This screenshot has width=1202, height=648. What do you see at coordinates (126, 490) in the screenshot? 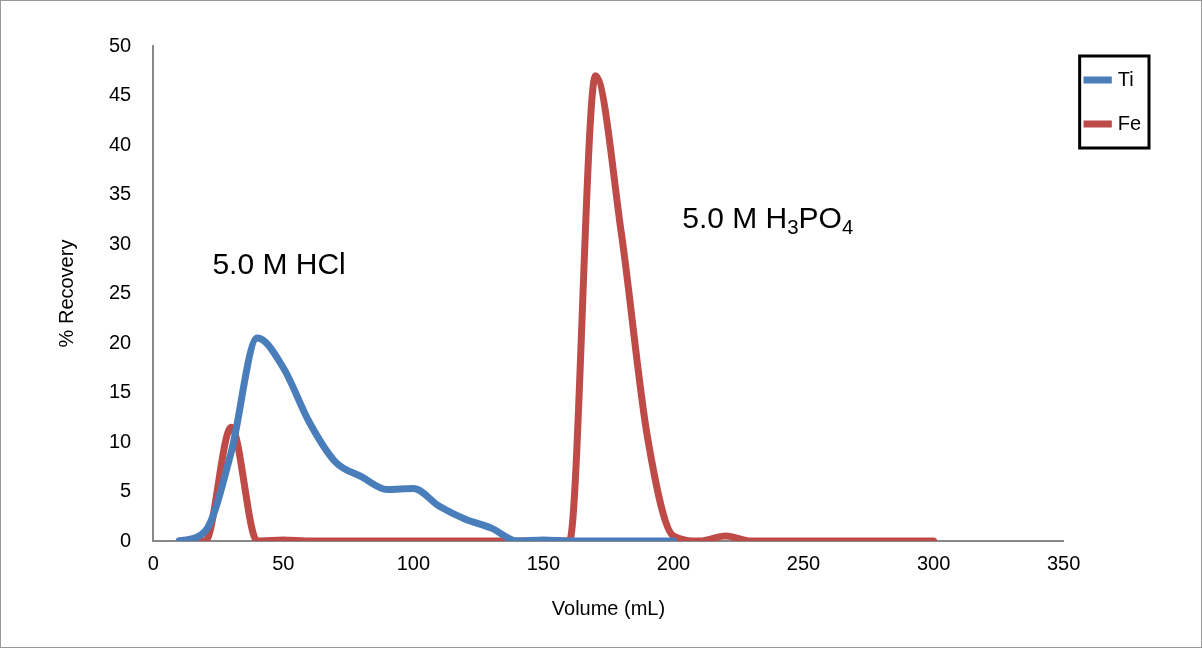
I see `y-tick-label: 5` at bounding box center [126, 490].